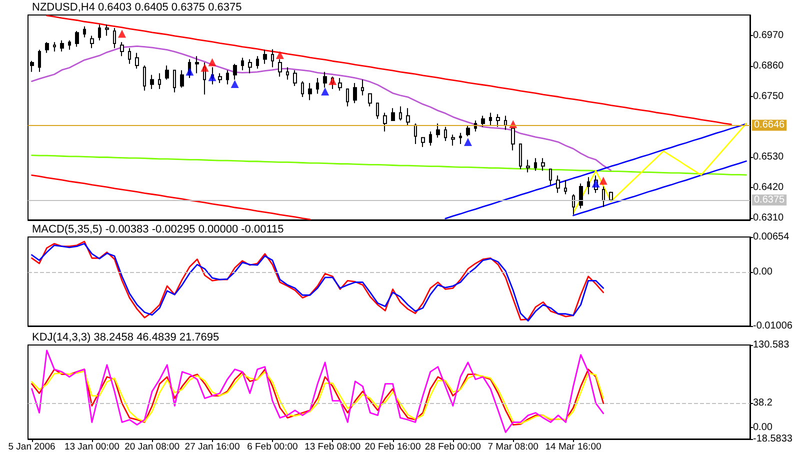 The image size is (796, 454). I want to click on y-tick-label: 0.00654, so click(771, 237).